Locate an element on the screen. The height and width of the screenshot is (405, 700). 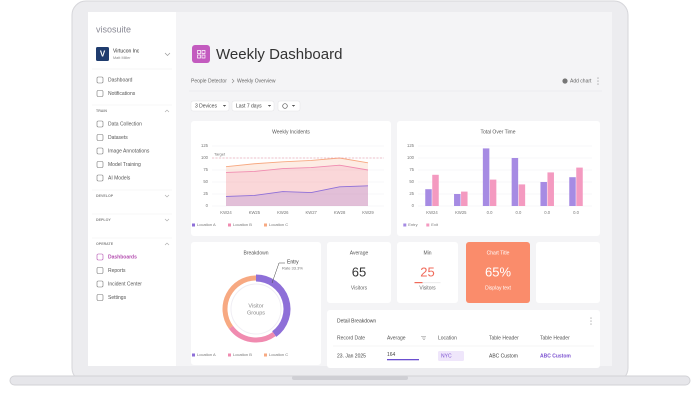
x-tick-label: 0.0 is located at coordinates (576, 212).